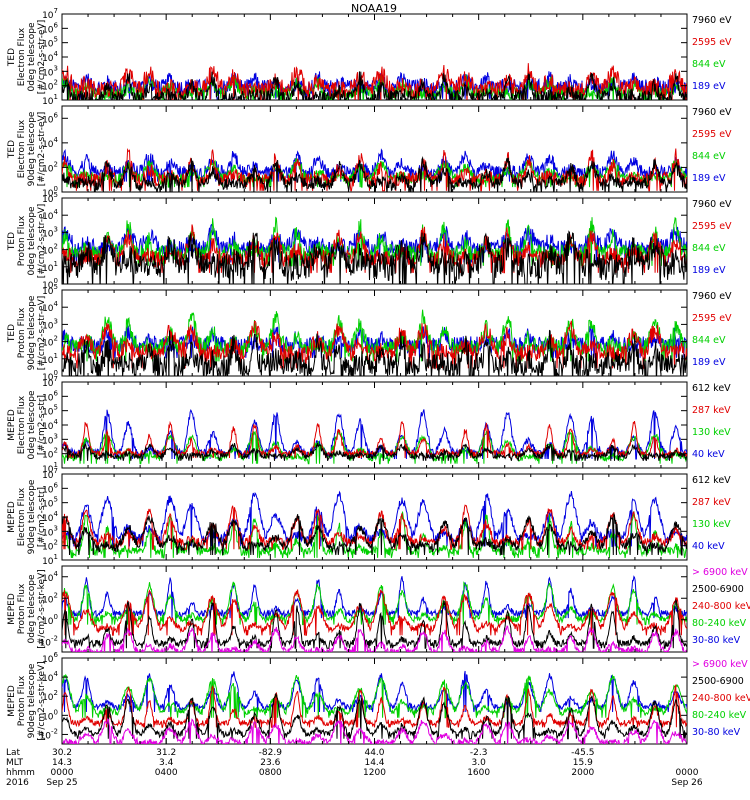 This screenshot has height=800, width=750. Describe the element at coordinates (270, 763) in the screenshot. I see `x-tick-label-mlt: 23.6` at that location.